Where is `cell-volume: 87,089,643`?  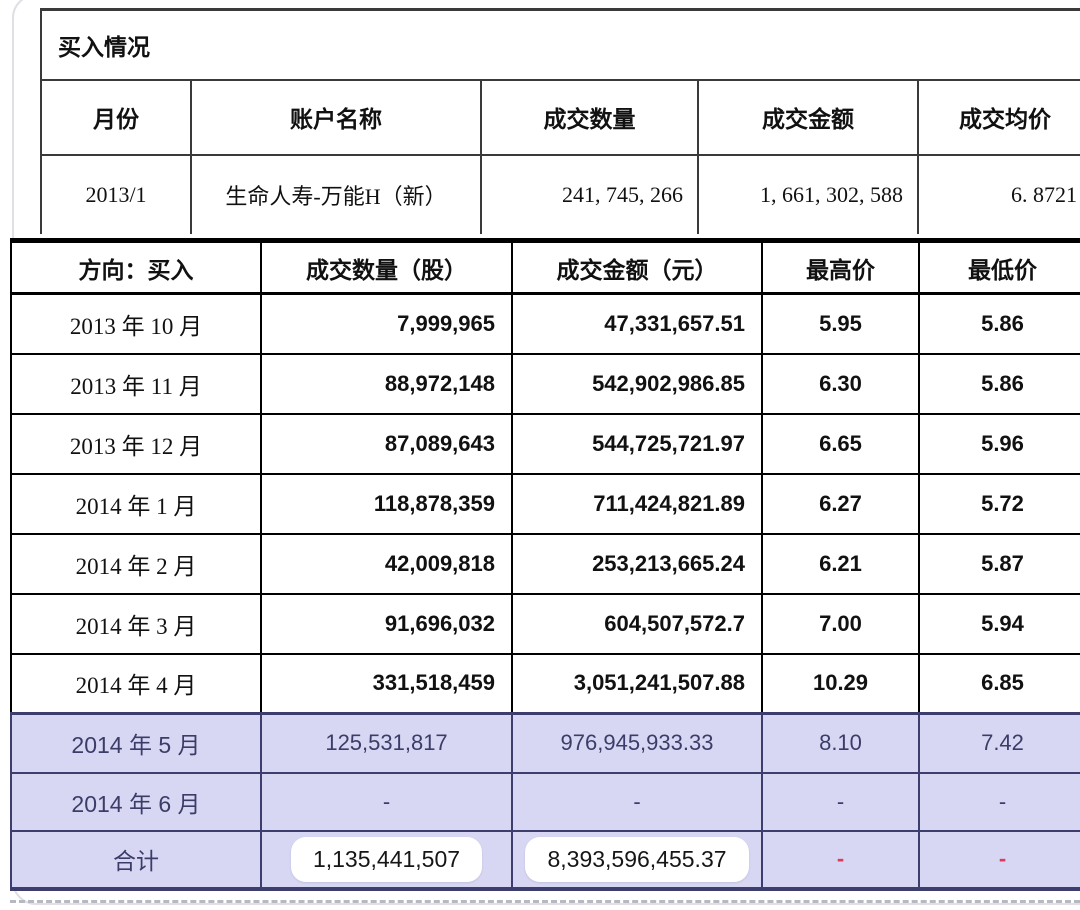
cell-volume: 87,089,643 is located at coordinates (386, 443).